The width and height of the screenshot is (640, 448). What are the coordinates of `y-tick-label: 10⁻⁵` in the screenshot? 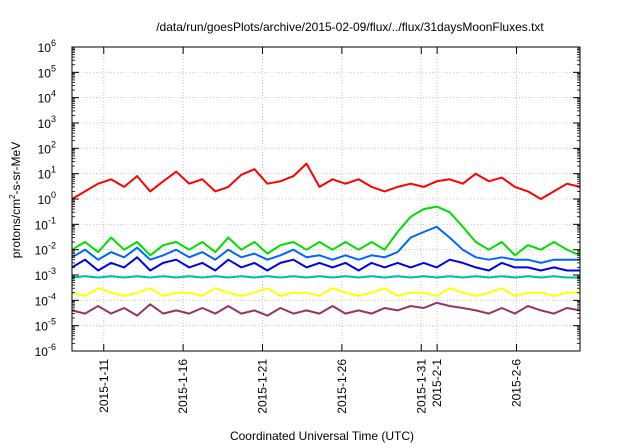 It's located at (45, 325).